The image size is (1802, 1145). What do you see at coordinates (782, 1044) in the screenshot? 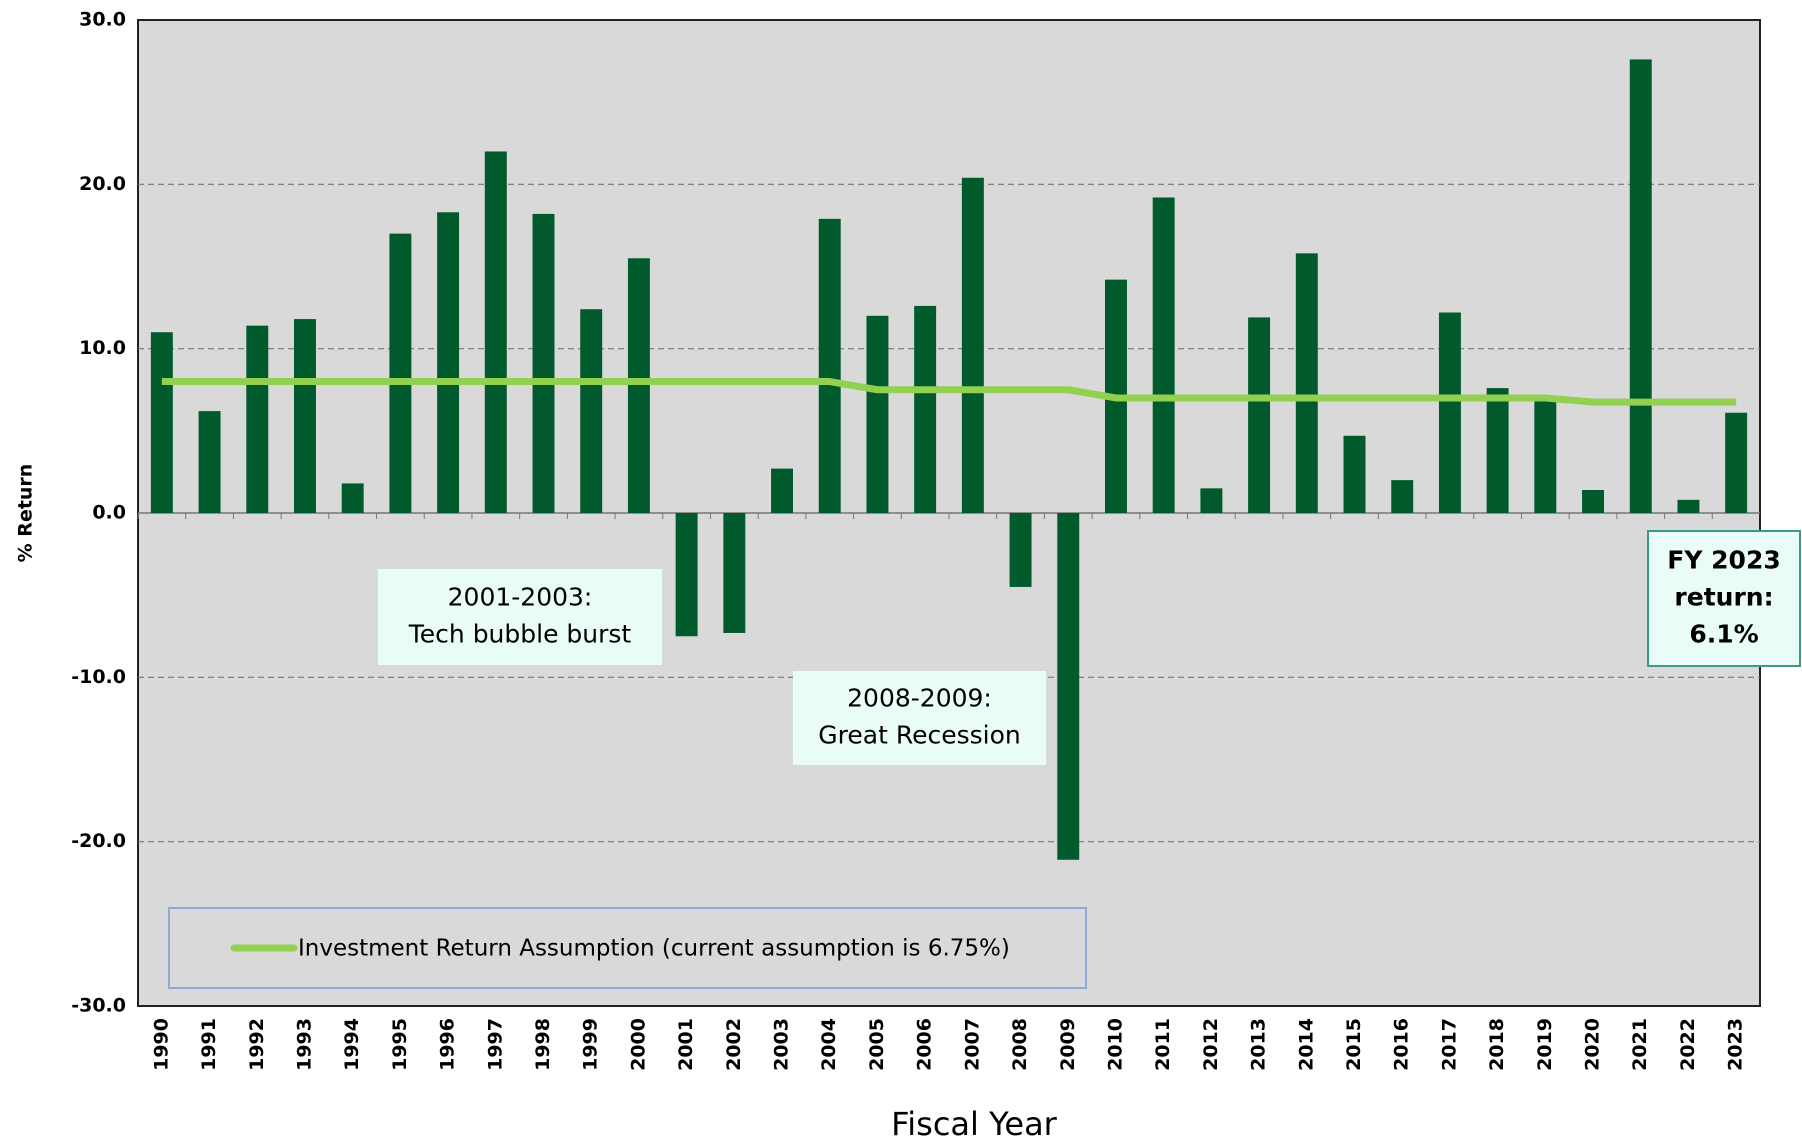
I see `x-tick-label: 2003` at bounding box center [782, 1044].